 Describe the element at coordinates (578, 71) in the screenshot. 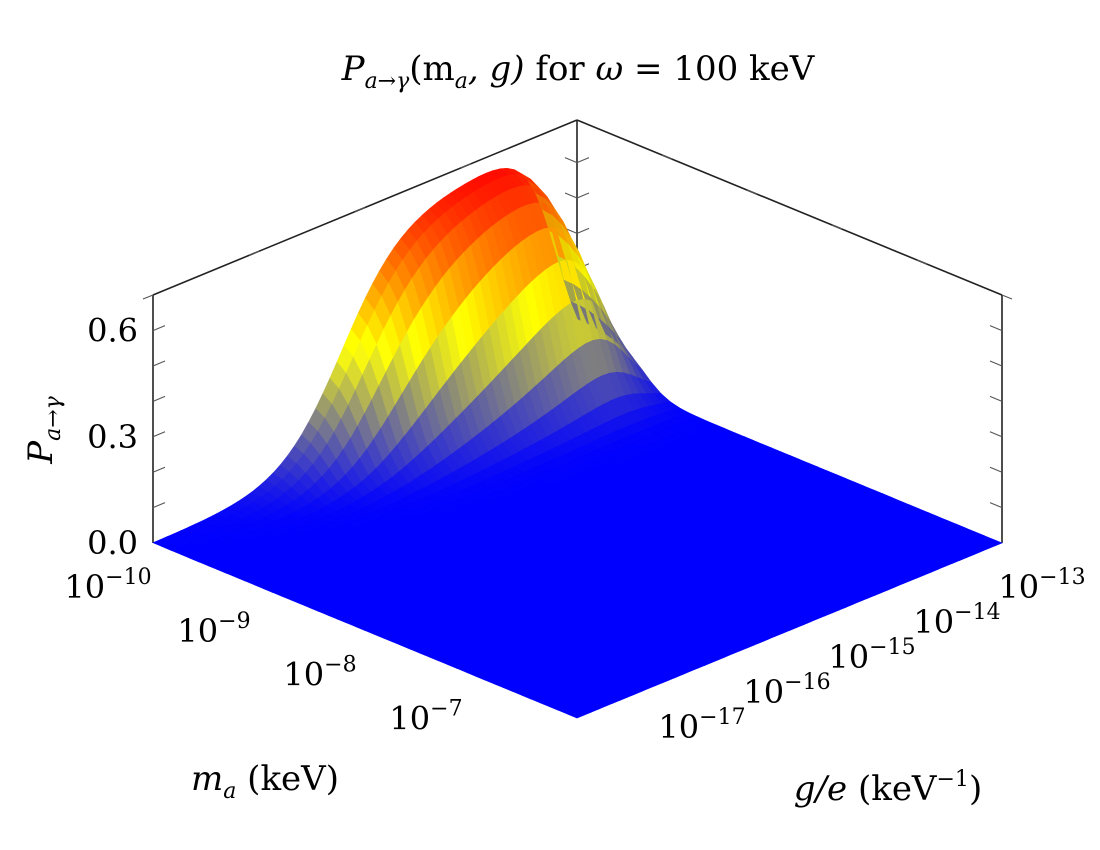

I see `chart-title: Pa→γ(ma, g) for ω = 100 keV` at that location.